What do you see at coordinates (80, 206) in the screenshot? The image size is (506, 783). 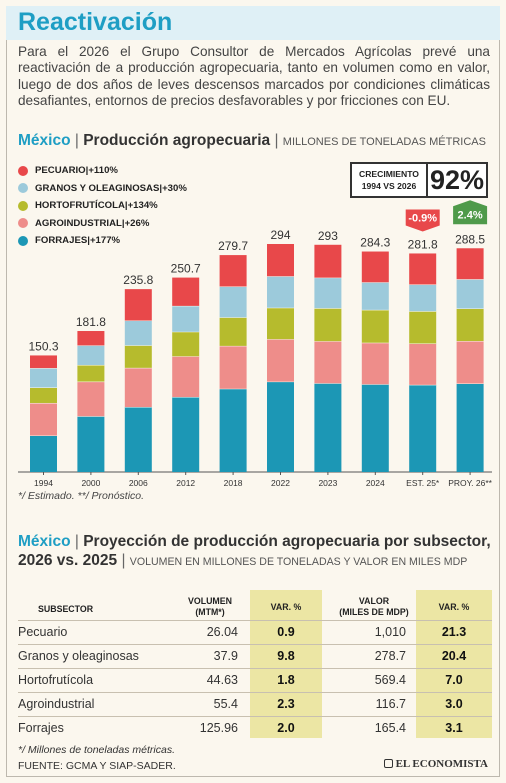 I see `legend-label: HORTOFRUTÍCOLA` at bounding box center [80, 206].